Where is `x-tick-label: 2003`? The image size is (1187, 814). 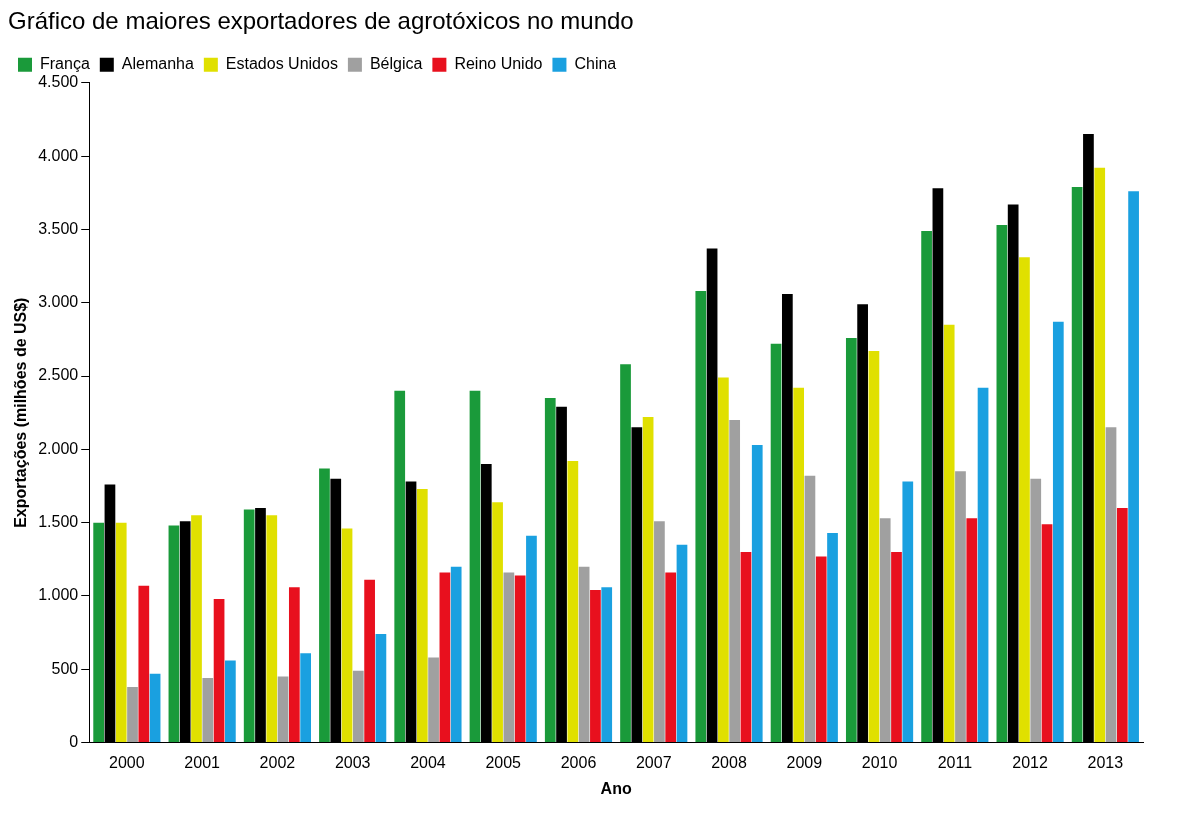
x-tick-label: 2003 is located at coordinates (352, 762).